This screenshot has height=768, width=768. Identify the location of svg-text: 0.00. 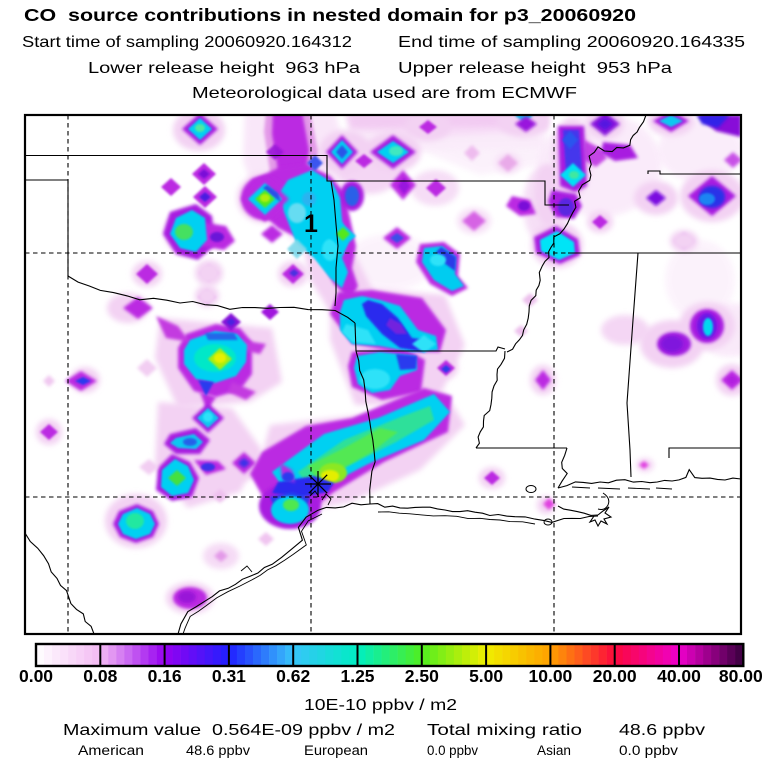
(36, 676).